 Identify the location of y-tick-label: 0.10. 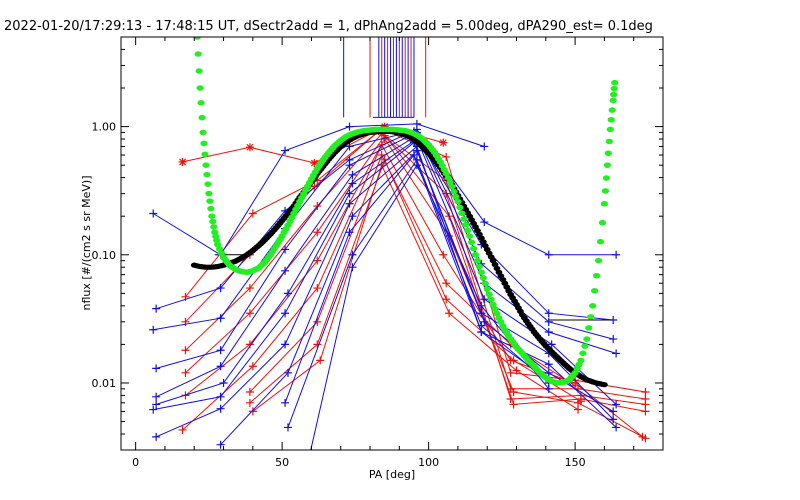
(104, 255).